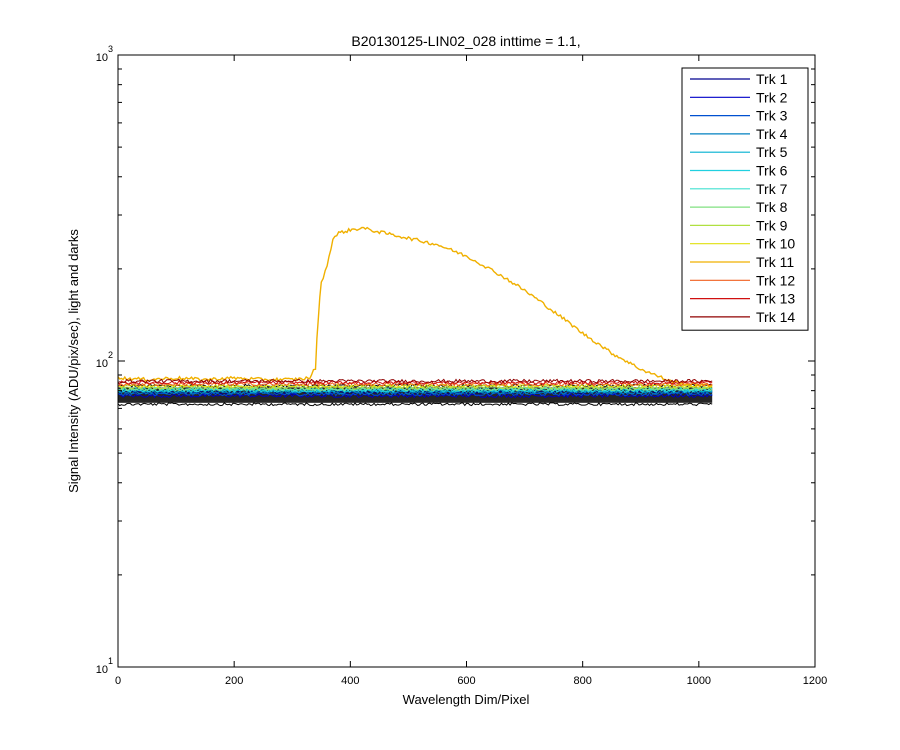  I want to click on legend-entry: Trk 14, so click(775, 317).